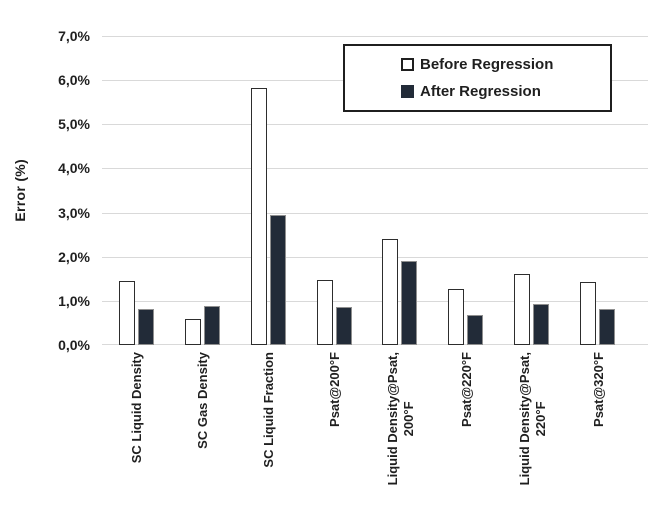 The height and width of the screenshot is (528, 650). I want to click on x-label-slot: Liquid Density@Psat, 220°F, so click(533, 440).